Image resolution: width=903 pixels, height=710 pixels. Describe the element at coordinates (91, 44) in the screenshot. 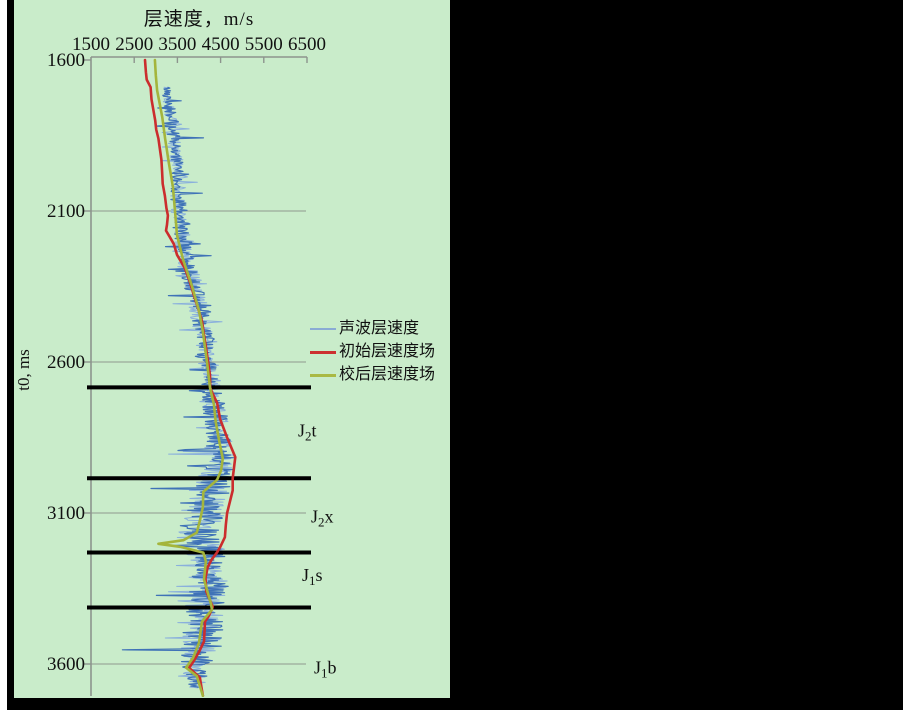

I see `x-tick-label-1500: 1500` at that location.